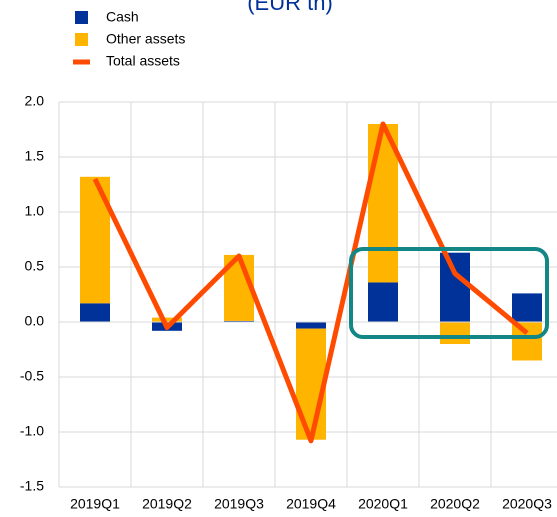  I want to click on x-tick-label: 2020Q1, so click(383, 504).